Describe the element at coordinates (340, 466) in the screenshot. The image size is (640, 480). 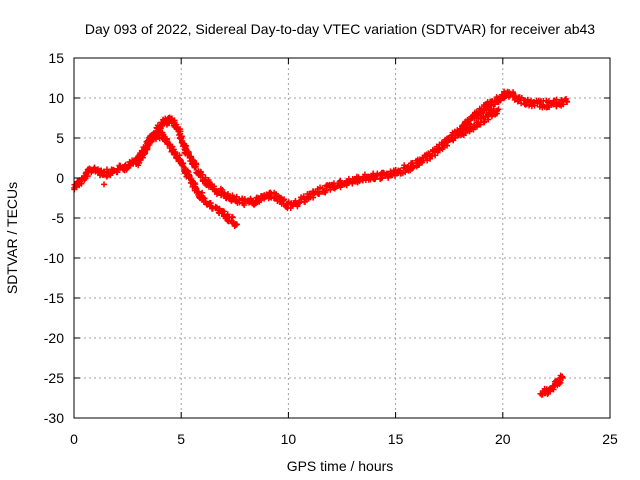
I see `x-axis-label: GPS time / hours` at that location.